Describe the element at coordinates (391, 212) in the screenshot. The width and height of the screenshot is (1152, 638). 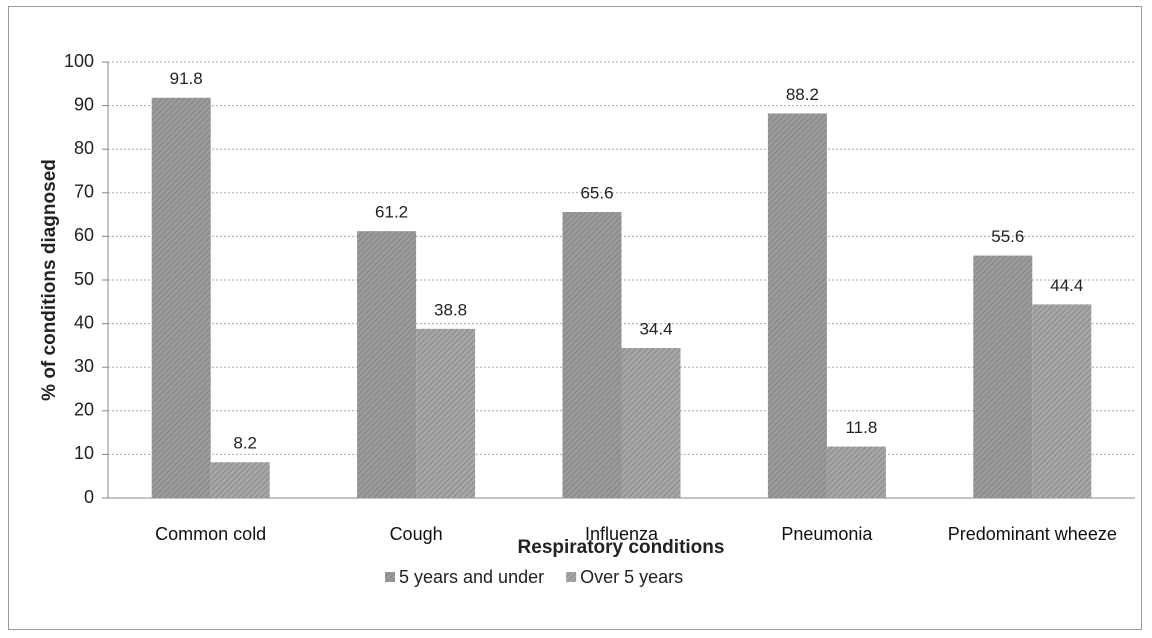
I see `data-label: 61.2` at that location.